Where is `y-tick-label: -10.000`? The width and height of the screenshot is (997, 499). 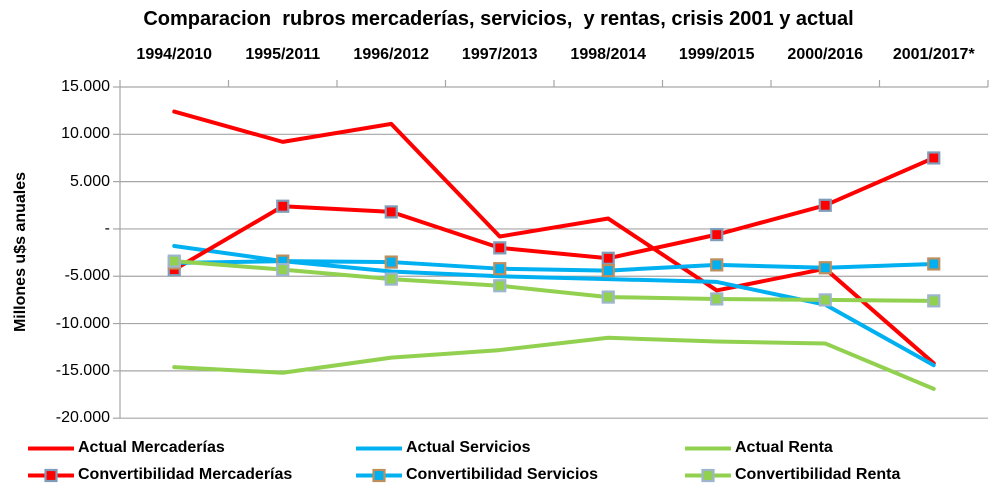
y-tick-label: -10.000 is located at coordinates (82, 323).